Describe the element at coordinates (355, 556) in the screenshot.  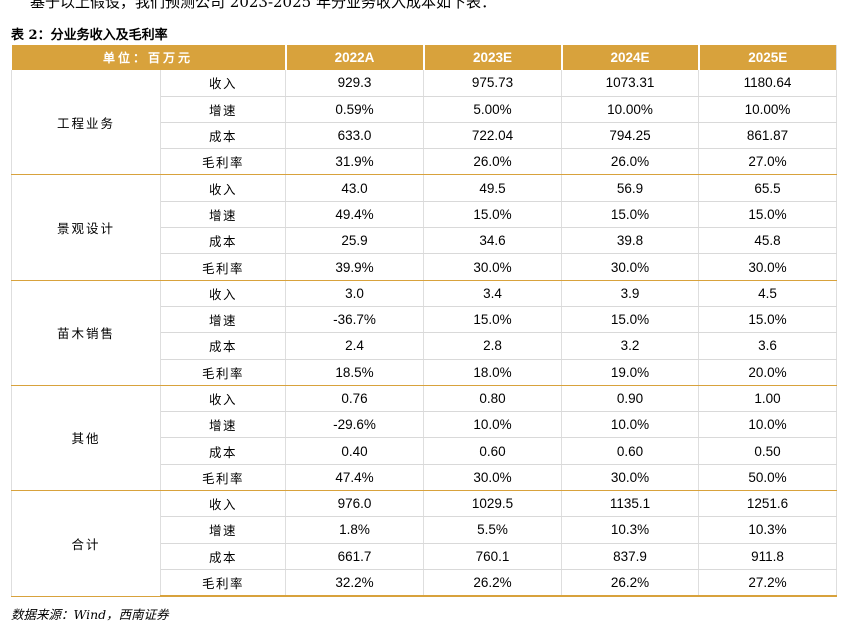
I see `value-cell: 661.7` at that location.